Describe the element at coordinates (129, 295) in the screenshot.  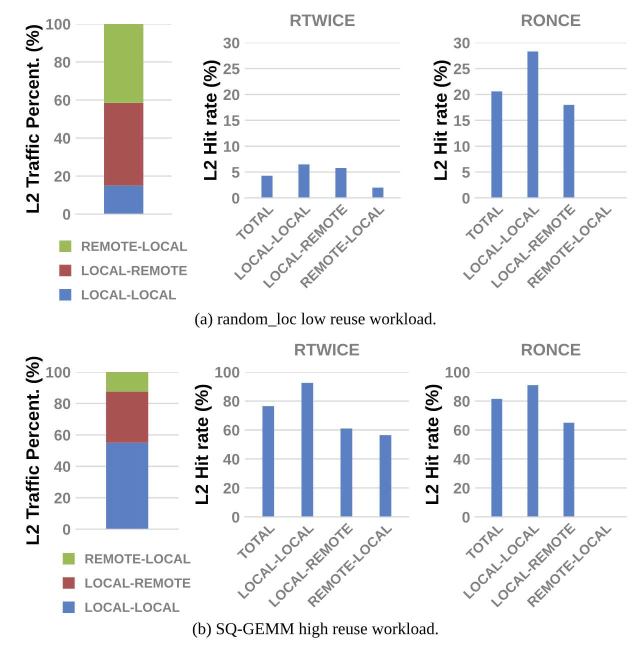
I see `legend-label: LOCAL-LOCAL` at that location.